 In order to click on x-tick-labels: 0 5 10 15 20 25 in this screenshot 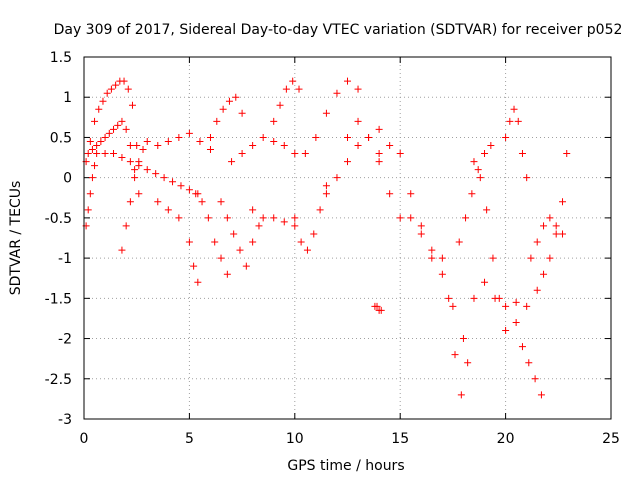, I will do `click(350, 439)`.